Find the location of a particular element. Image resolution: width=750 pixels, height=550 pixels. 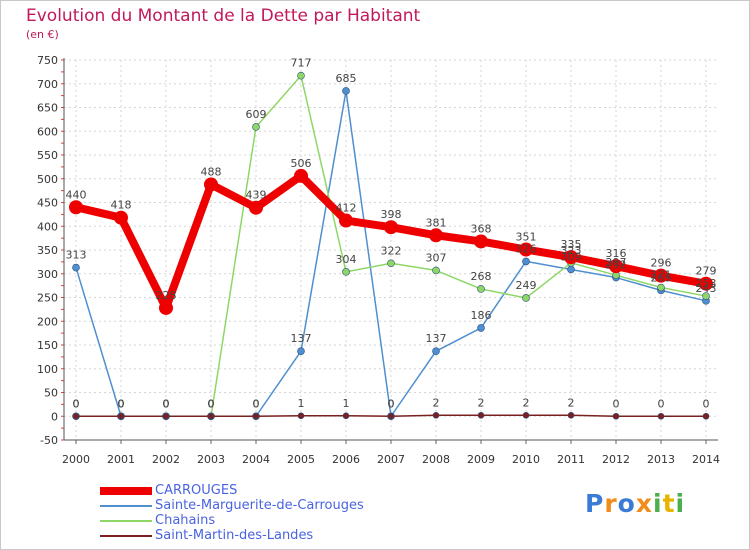

data-label-carrouges: 381 is located at coordinates (436, 222).